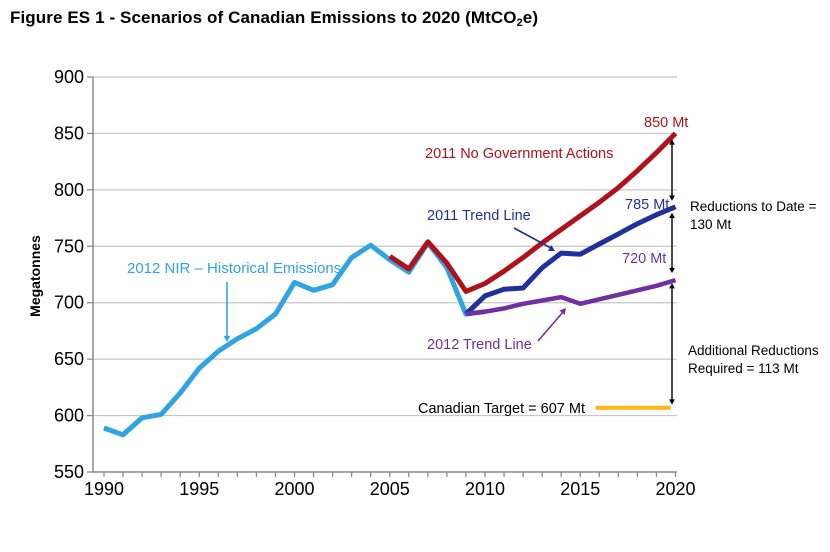  What do you see at coordinates (711, 224) in the screenshot?
I see `label-reductions-line2: 130 Mt` at bounding box center [711, 224].